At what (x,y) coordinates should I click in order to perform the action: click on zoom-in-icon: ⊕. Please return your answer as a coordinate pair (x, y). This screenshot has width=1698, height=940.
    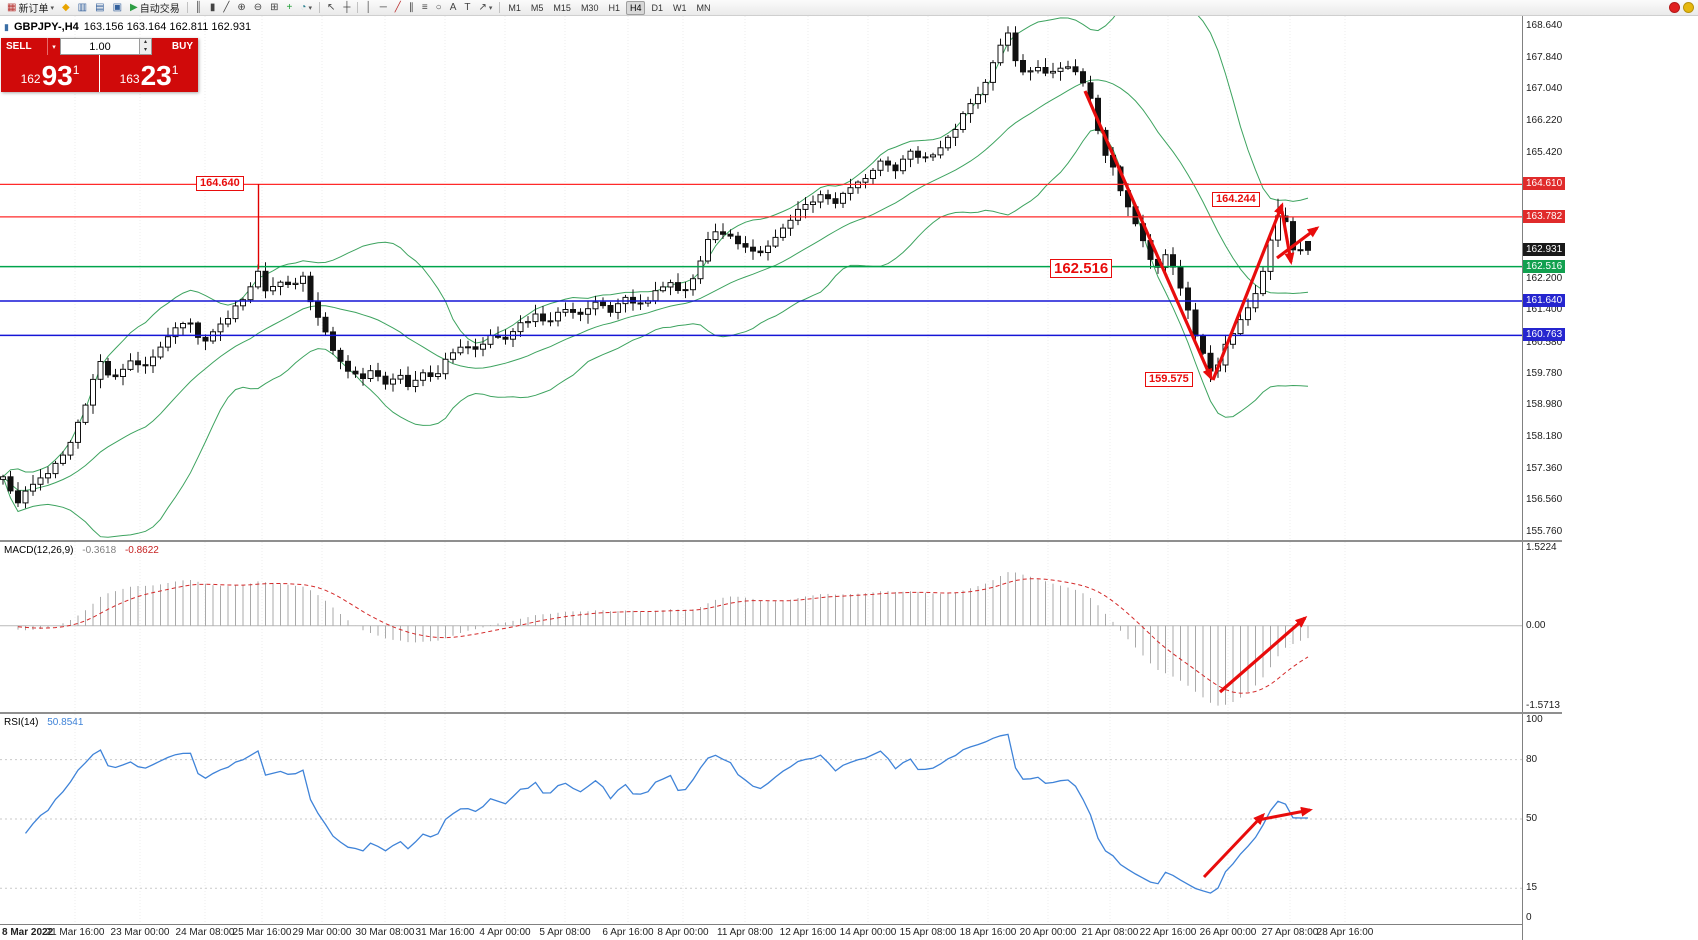
    Looking at the image, I should click on (241, 7).